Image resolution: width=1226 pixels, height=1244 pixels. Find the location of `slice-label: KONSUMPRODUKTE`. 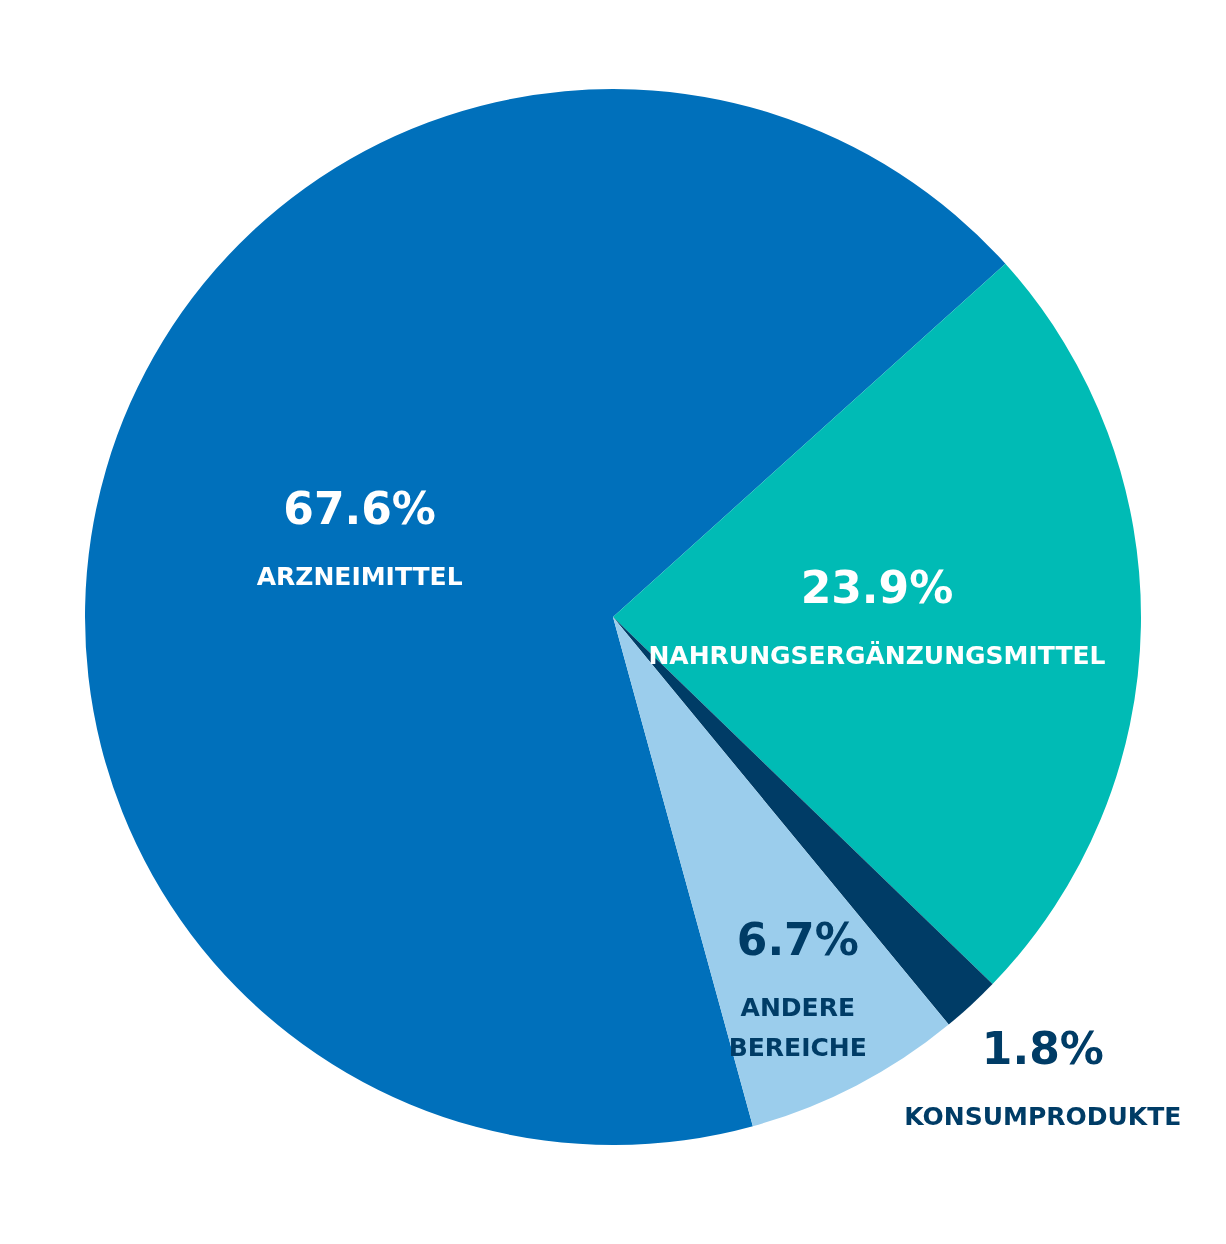

slice-label: KONSUMPRODUKTE is located at coordinates (1043, 1116).